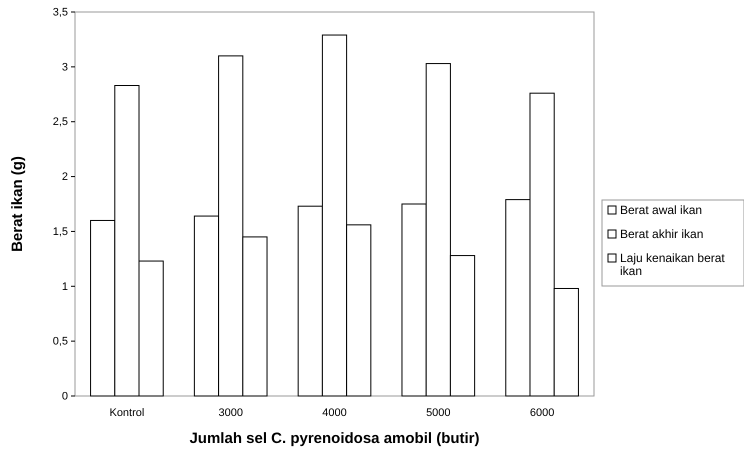 This screenshot has height=449, width=744. Describe the element at coordinates (661, 210) in the screenshot. I see `legend-label: Berat awal ikan` at that location.